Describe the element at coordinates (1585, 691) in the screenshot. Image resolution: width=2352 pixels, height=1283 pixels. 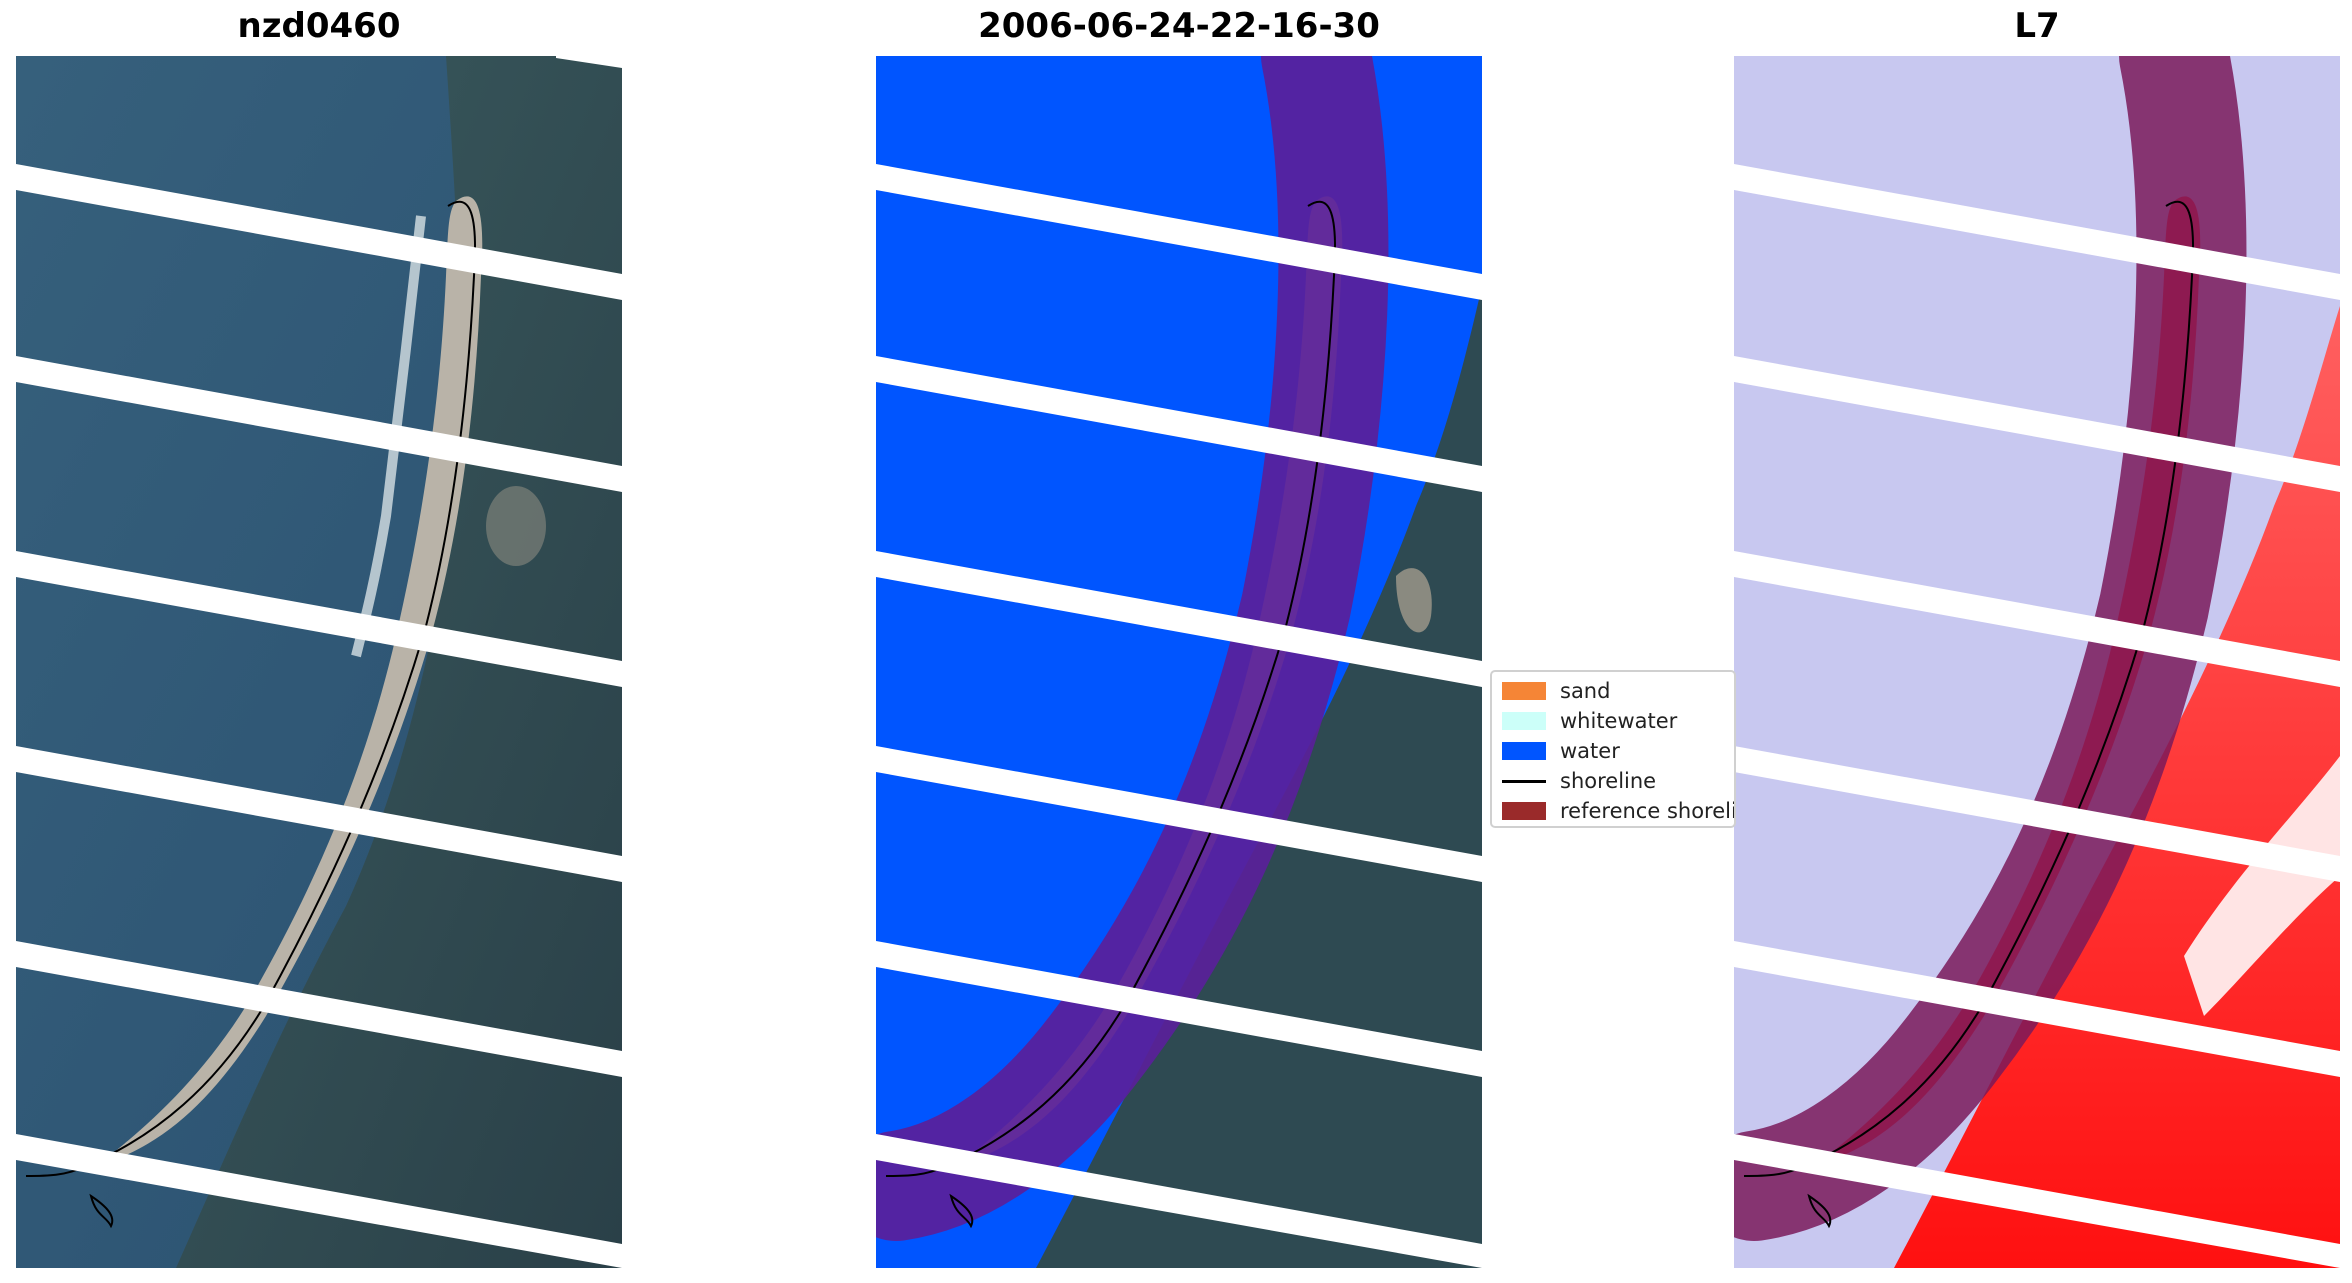
I see `legend-label-sand: sand` at that location.